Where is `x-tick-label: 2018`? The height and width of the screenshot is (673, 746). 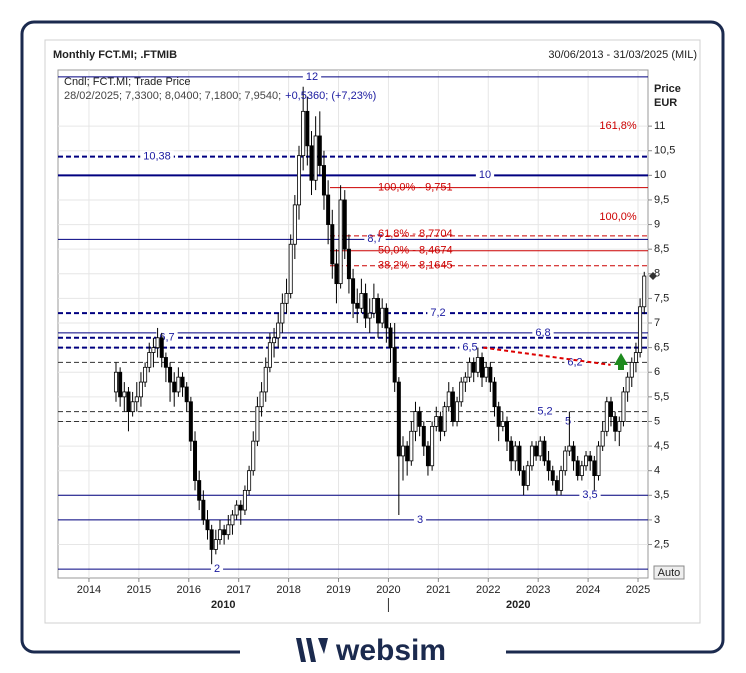
x-tick-label: 2018 is located at coordinates (288, 590).